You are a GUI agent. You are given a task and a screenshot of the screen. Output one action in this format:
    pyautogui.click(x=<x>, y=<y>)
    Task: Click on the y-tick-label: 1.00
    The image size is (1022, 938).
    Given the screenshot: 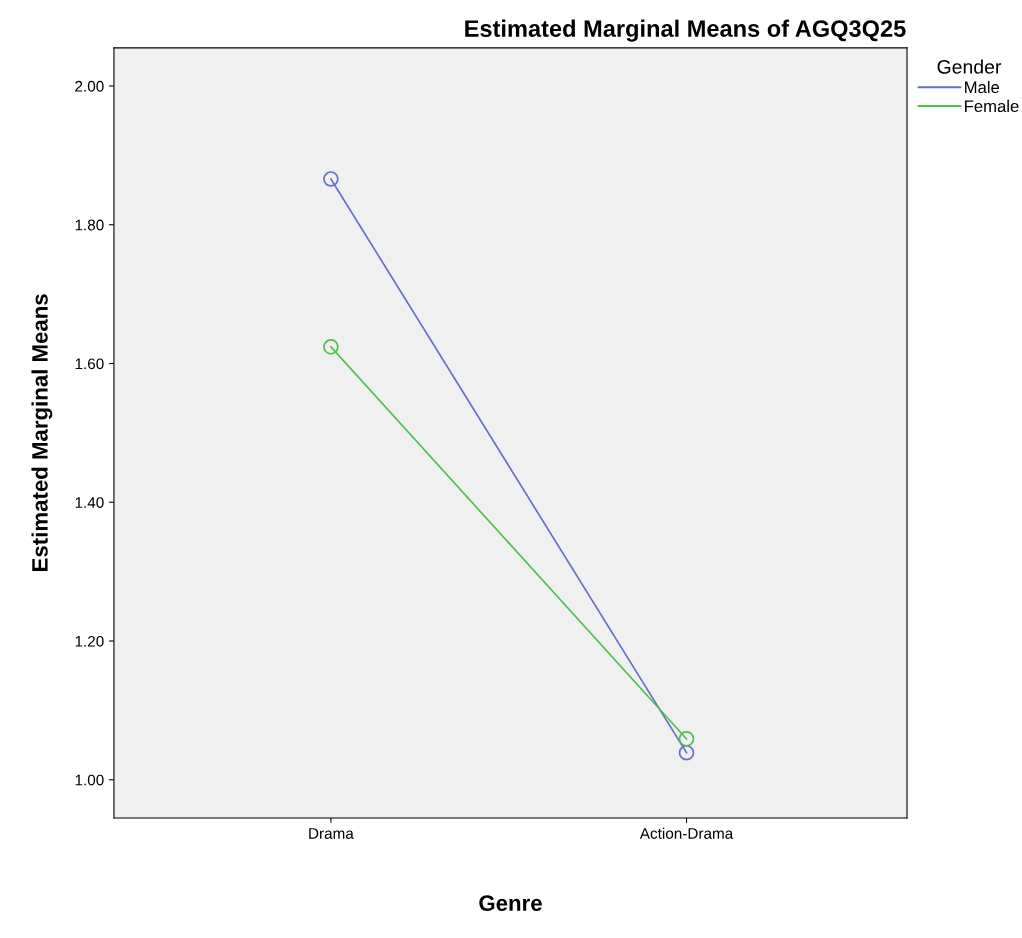 What is the action you would take?
    pyautogui.click(x=89, y=780)
    